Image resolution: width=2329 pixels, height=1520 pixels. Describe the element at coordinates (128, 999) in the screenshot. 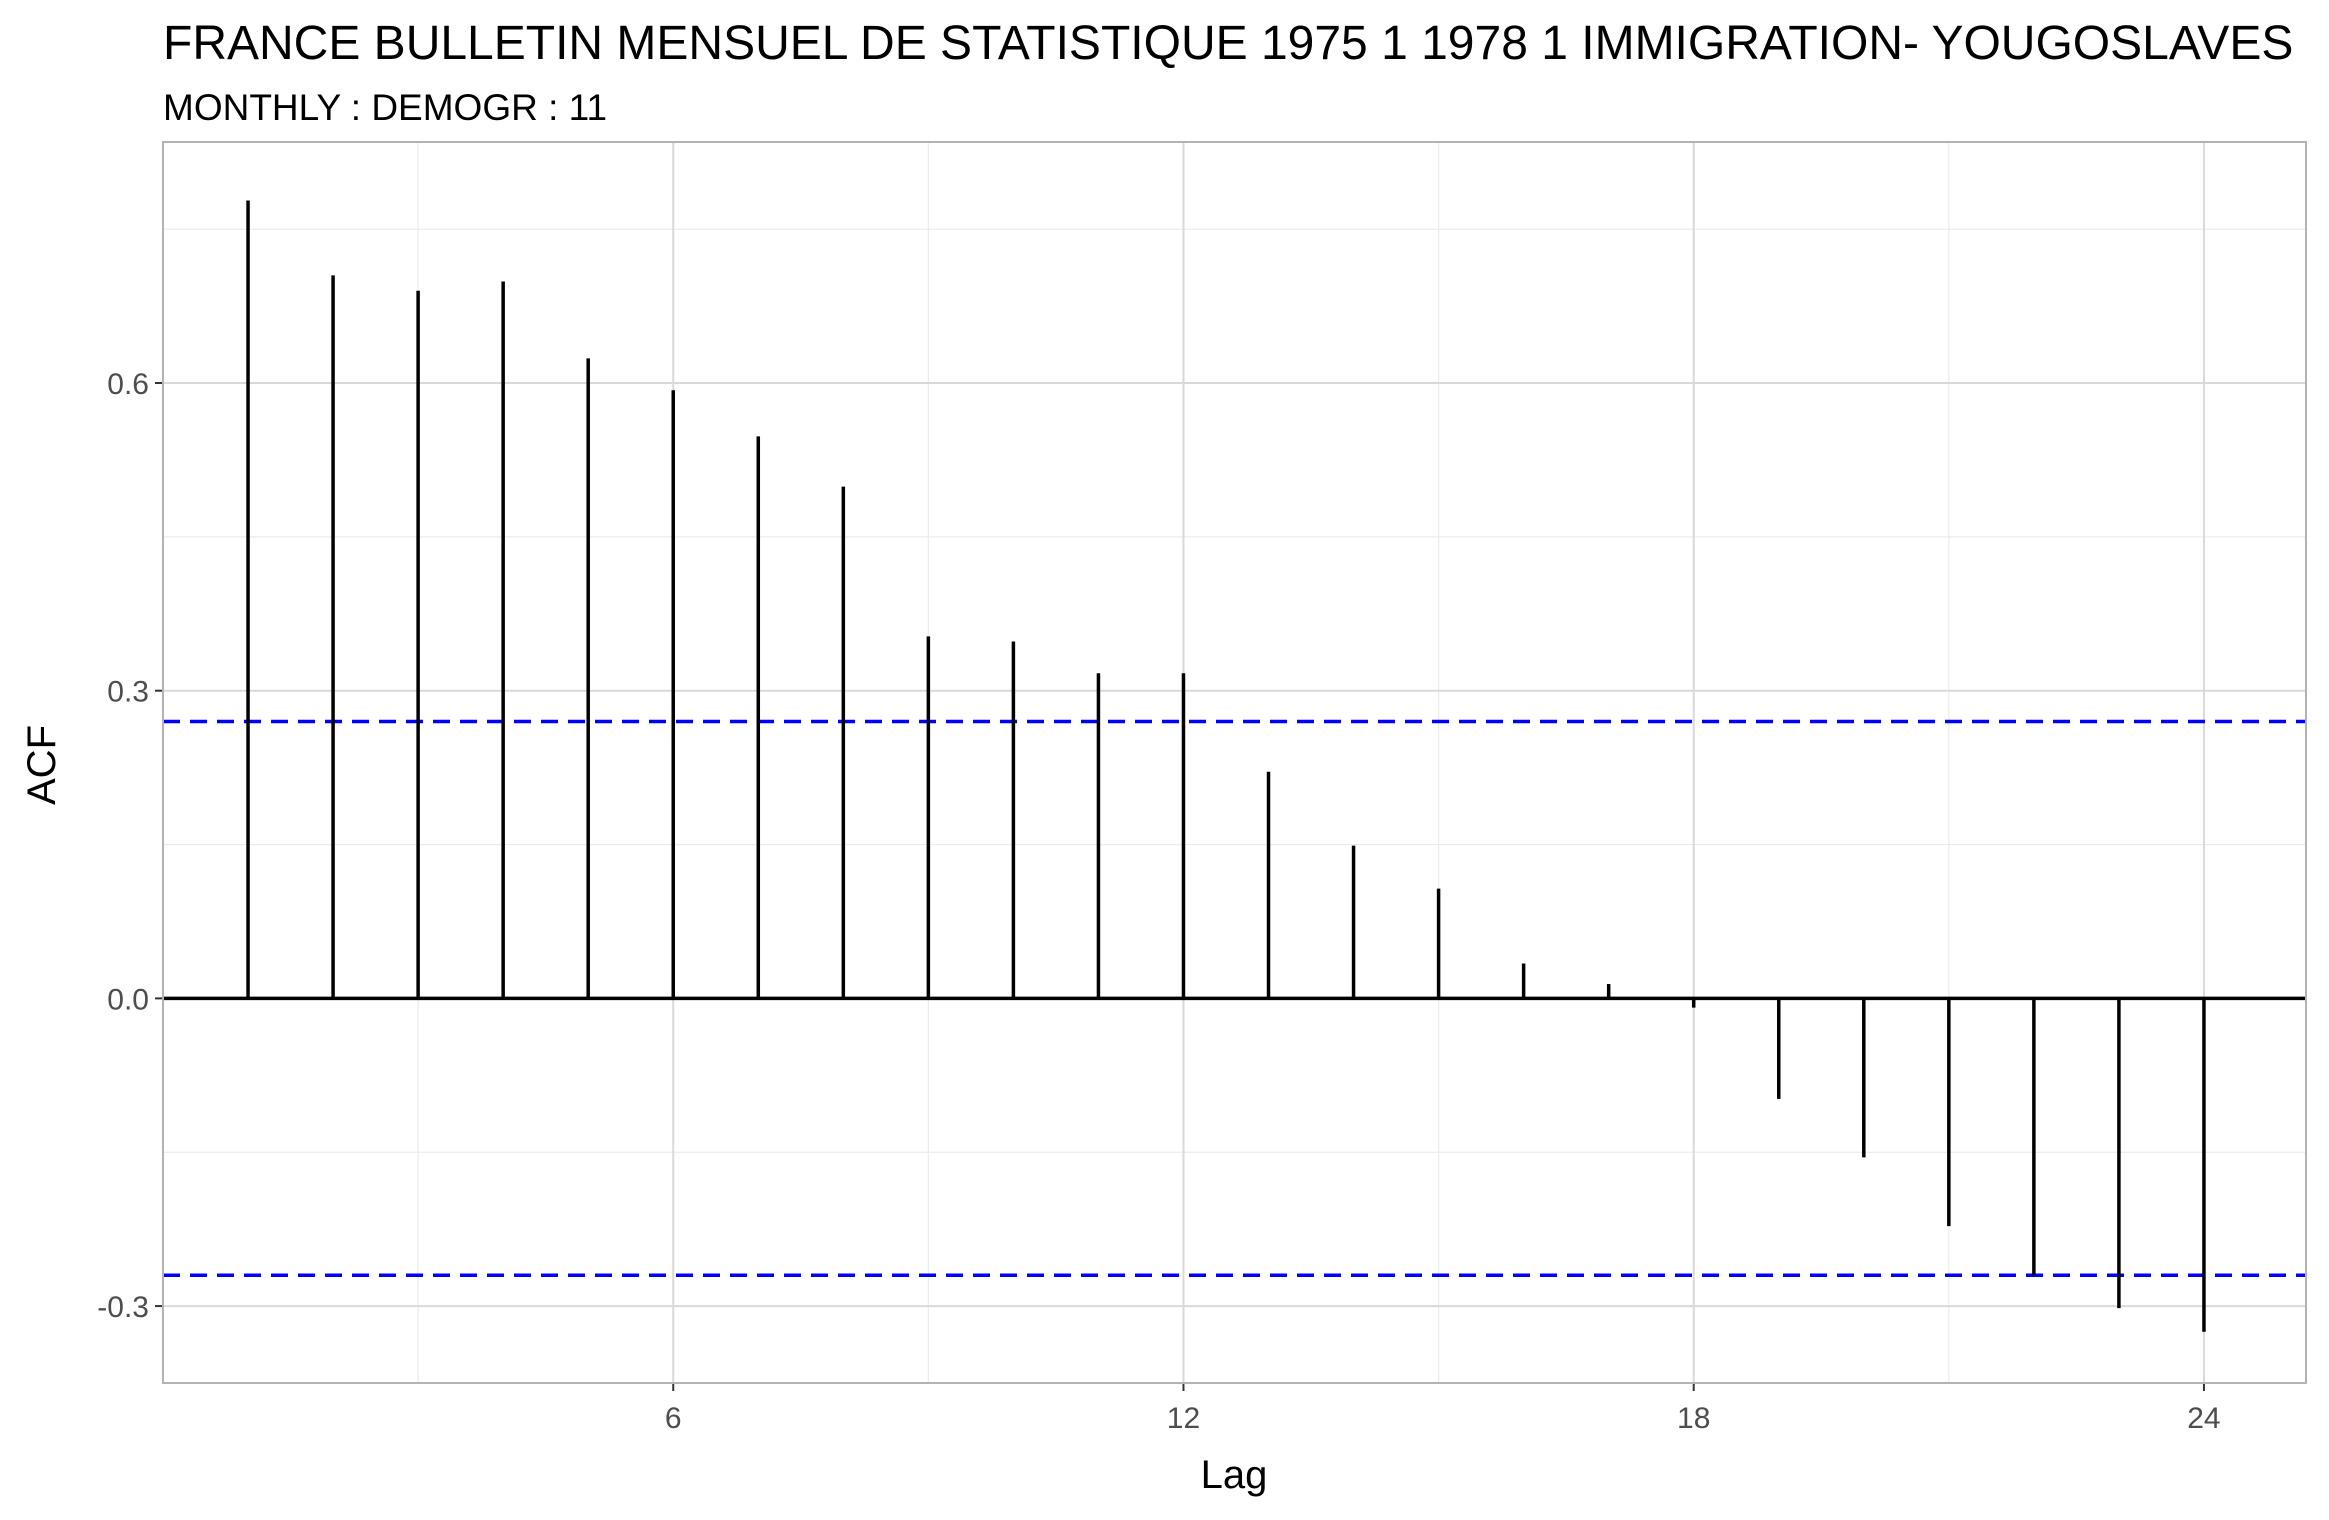

I see `y-tick-label: 0.0` at that location.